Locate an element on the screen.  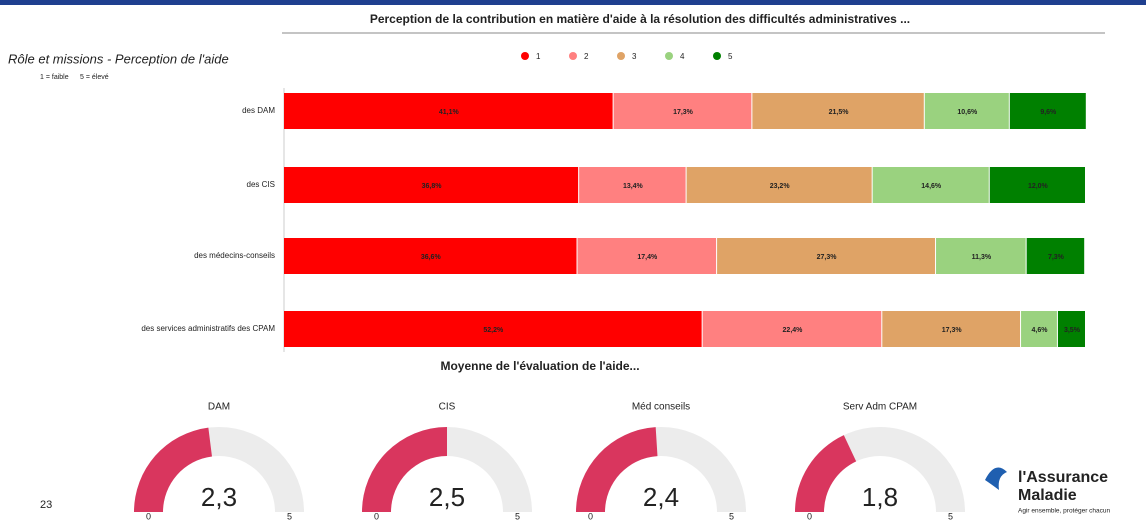
value-label: 12,0% is located at coordinates (1038, 186).